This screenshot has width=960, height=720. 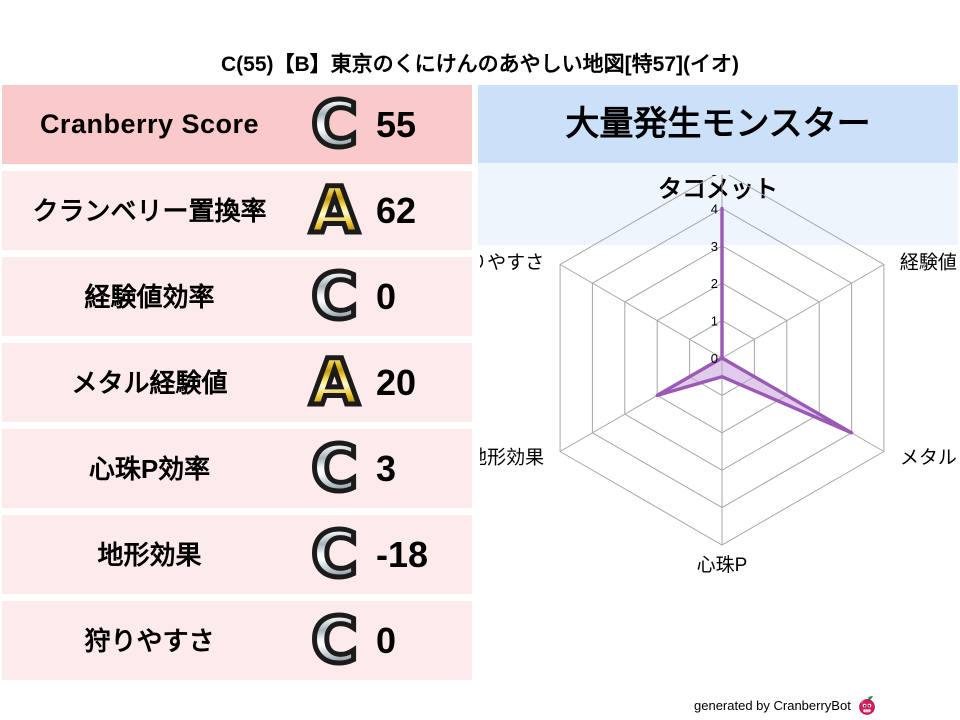 I want to click on stat-label: クランベリー置換率, so click(x=149, y=210).